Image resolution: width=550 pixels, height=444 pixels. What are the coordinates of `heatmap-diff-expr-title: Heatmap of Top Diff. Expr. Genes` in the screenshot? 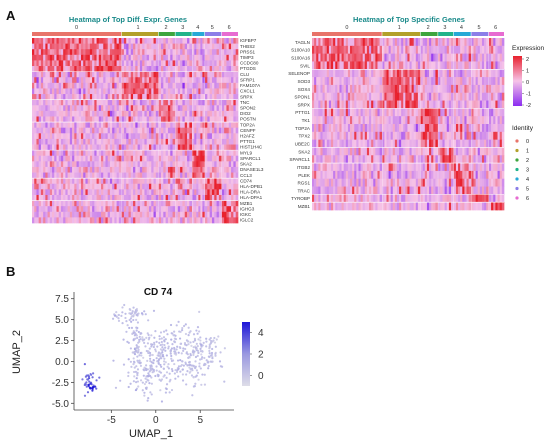 It's located at (128, 19).